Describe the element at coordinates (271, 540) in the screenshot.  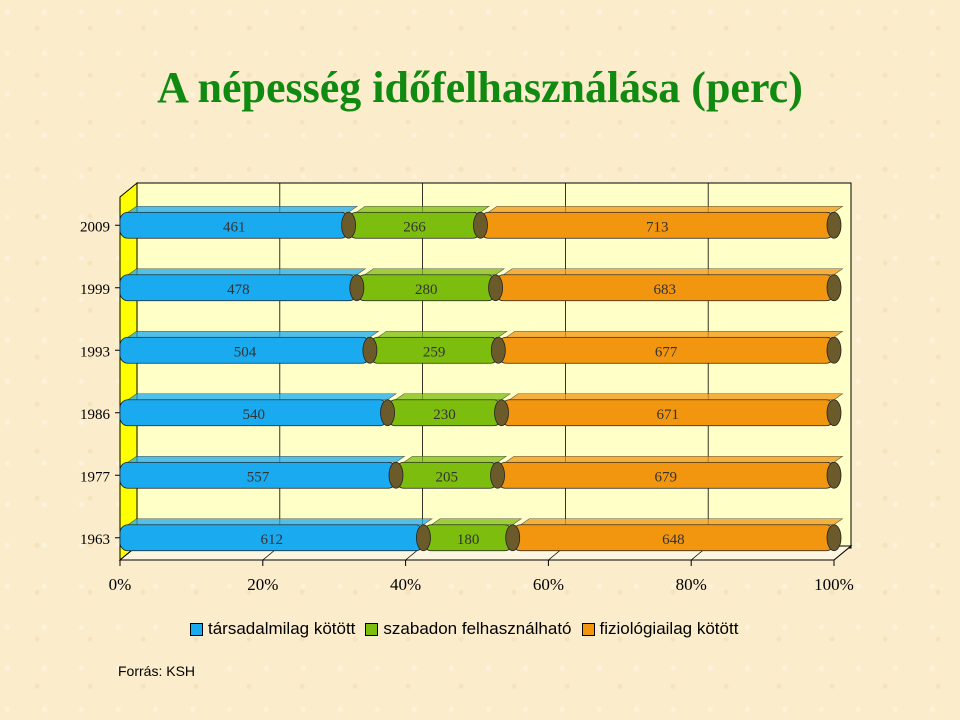
I see `data-label: 612` at that location.